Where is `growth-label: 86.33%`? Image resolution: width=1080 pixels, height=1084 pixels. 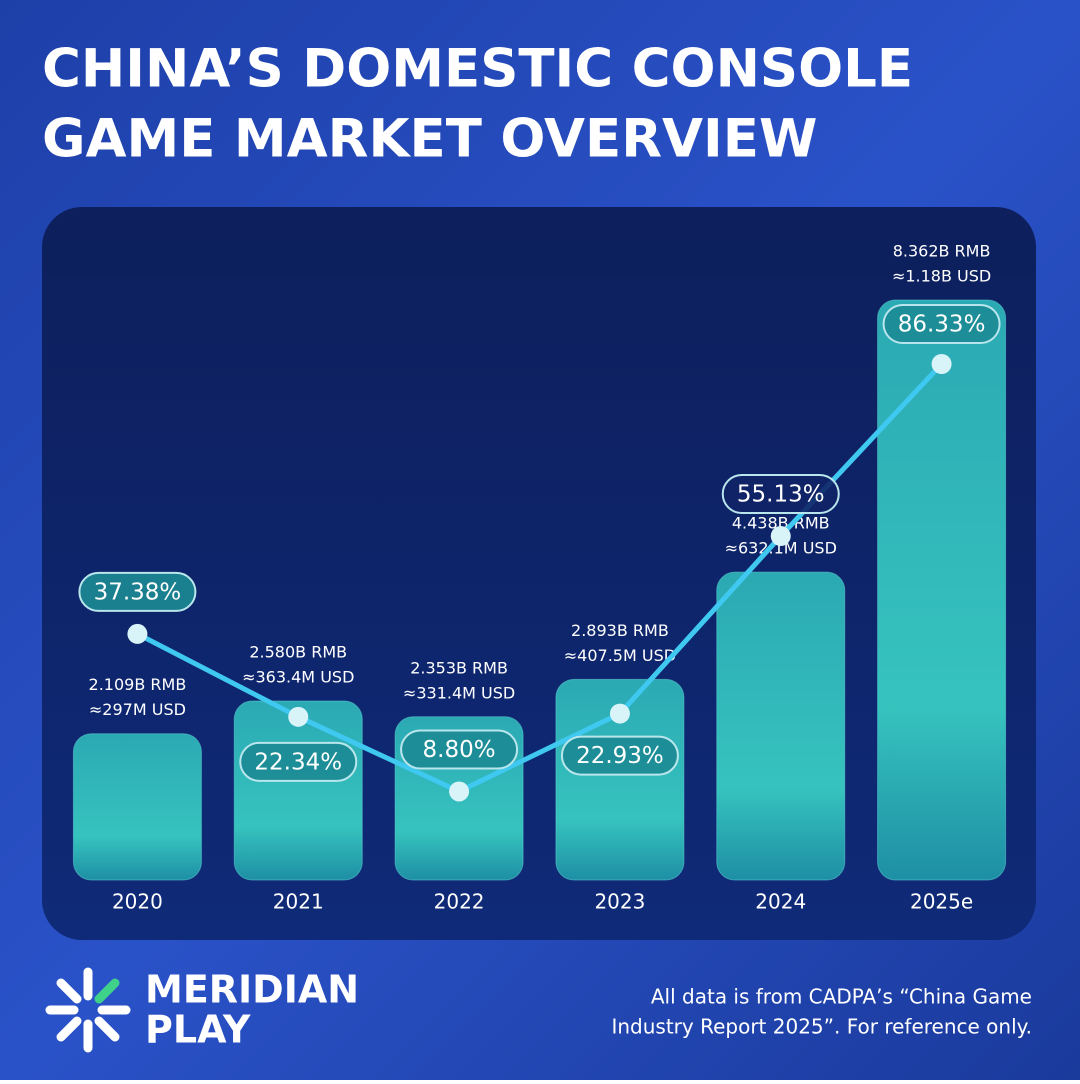
growth-label: 86.33% is located at coordinates (942, 325).